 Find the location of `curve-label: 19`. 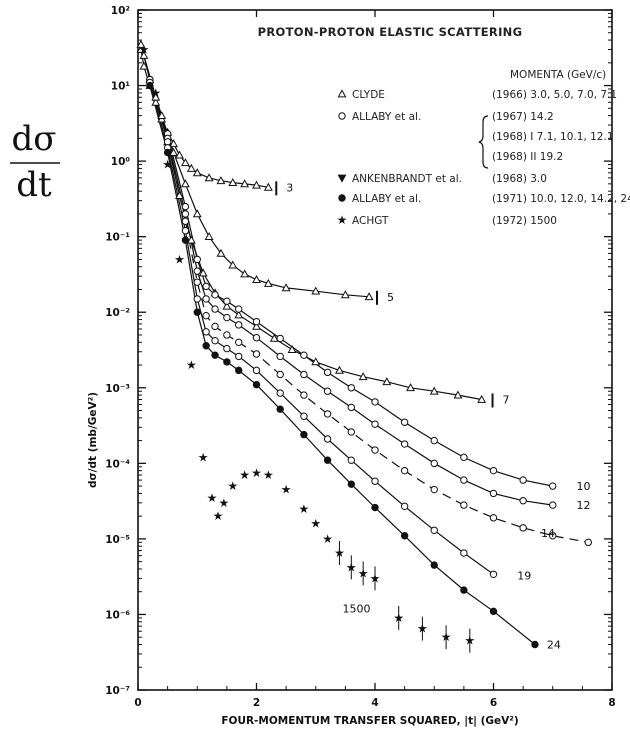

curve-label: 19 is located at coordinates (524, 575).